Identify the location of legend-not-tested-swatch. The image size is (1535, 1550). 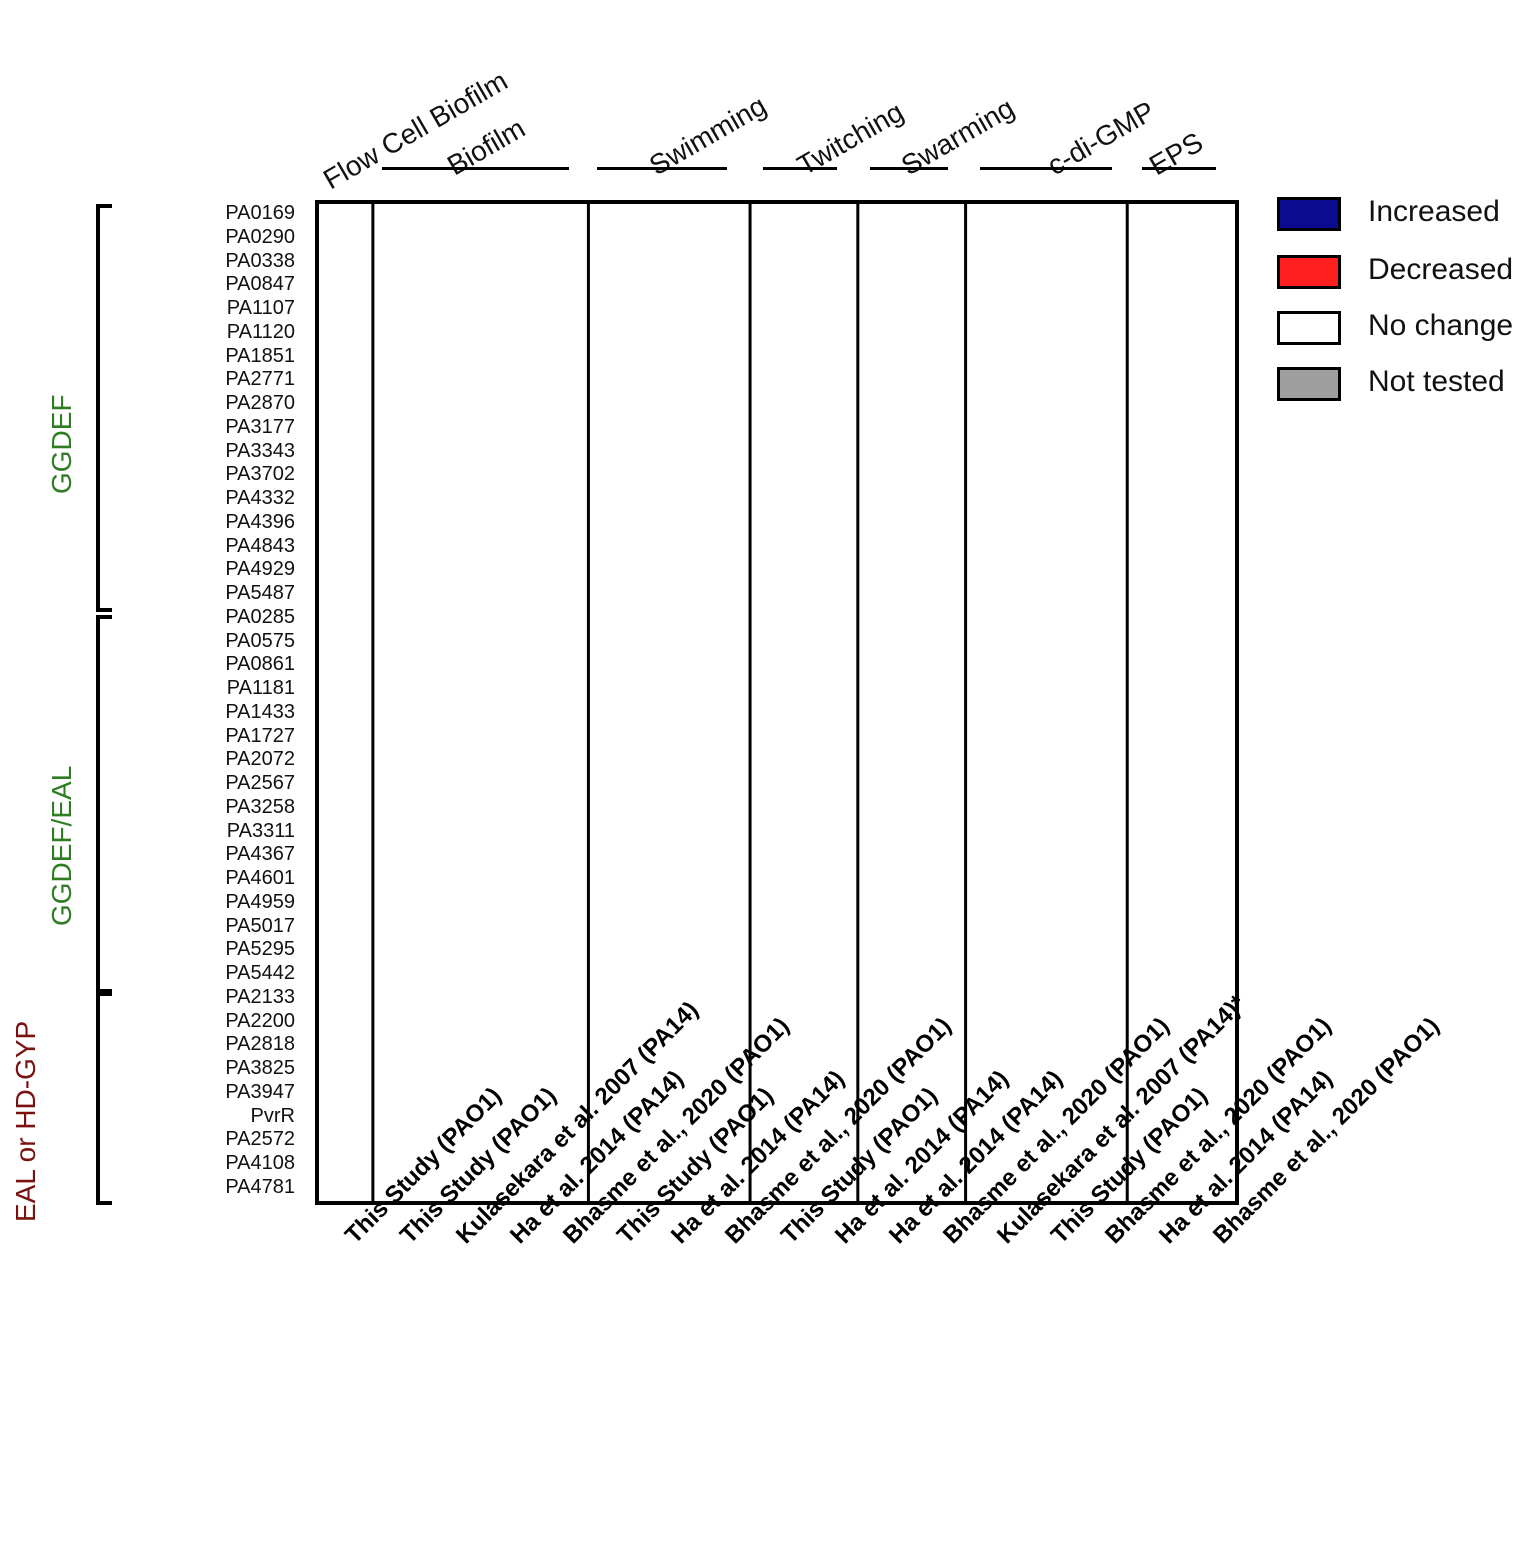
(1309, 384).